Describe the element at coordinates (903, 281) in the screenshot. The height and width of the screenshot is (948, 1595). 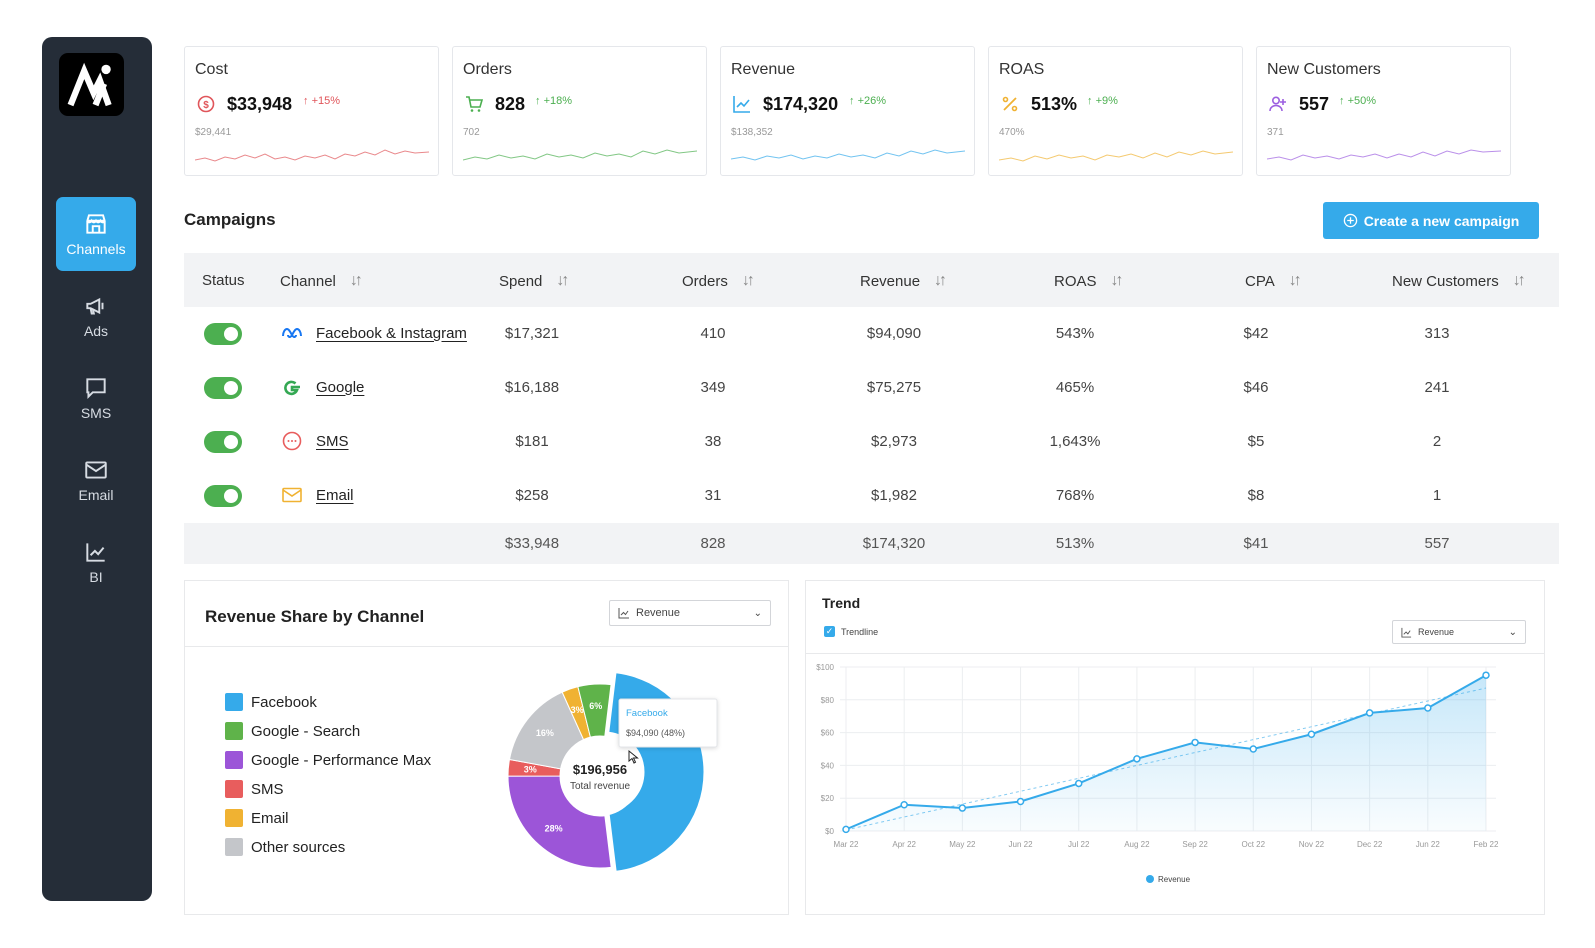
I see `column-header-revenue: Revenue ↓↑` at that location.